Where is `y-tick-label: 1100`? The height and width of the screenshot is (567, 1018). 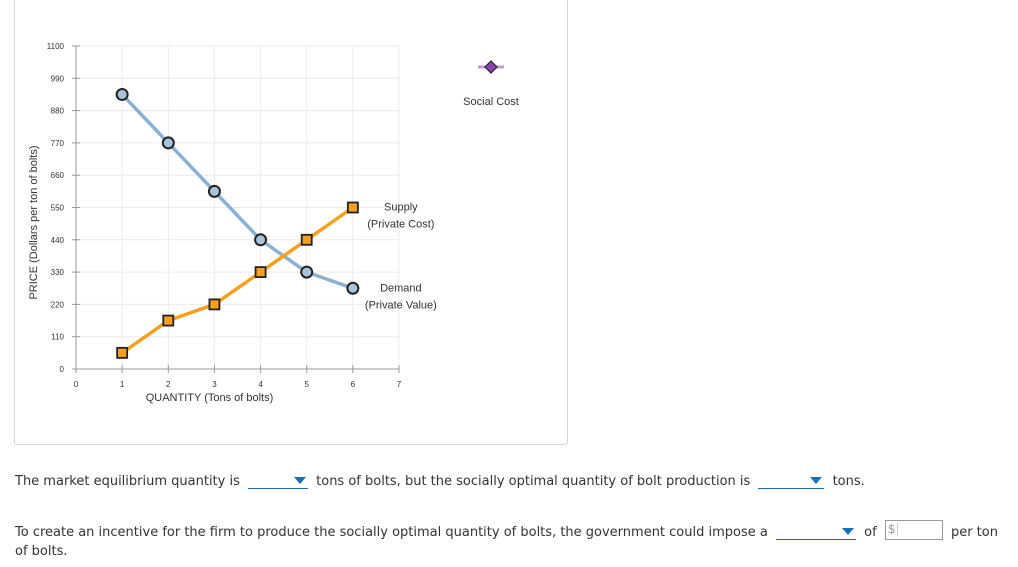 y-tick-label: 1100 is located at coordinates (56, 46).